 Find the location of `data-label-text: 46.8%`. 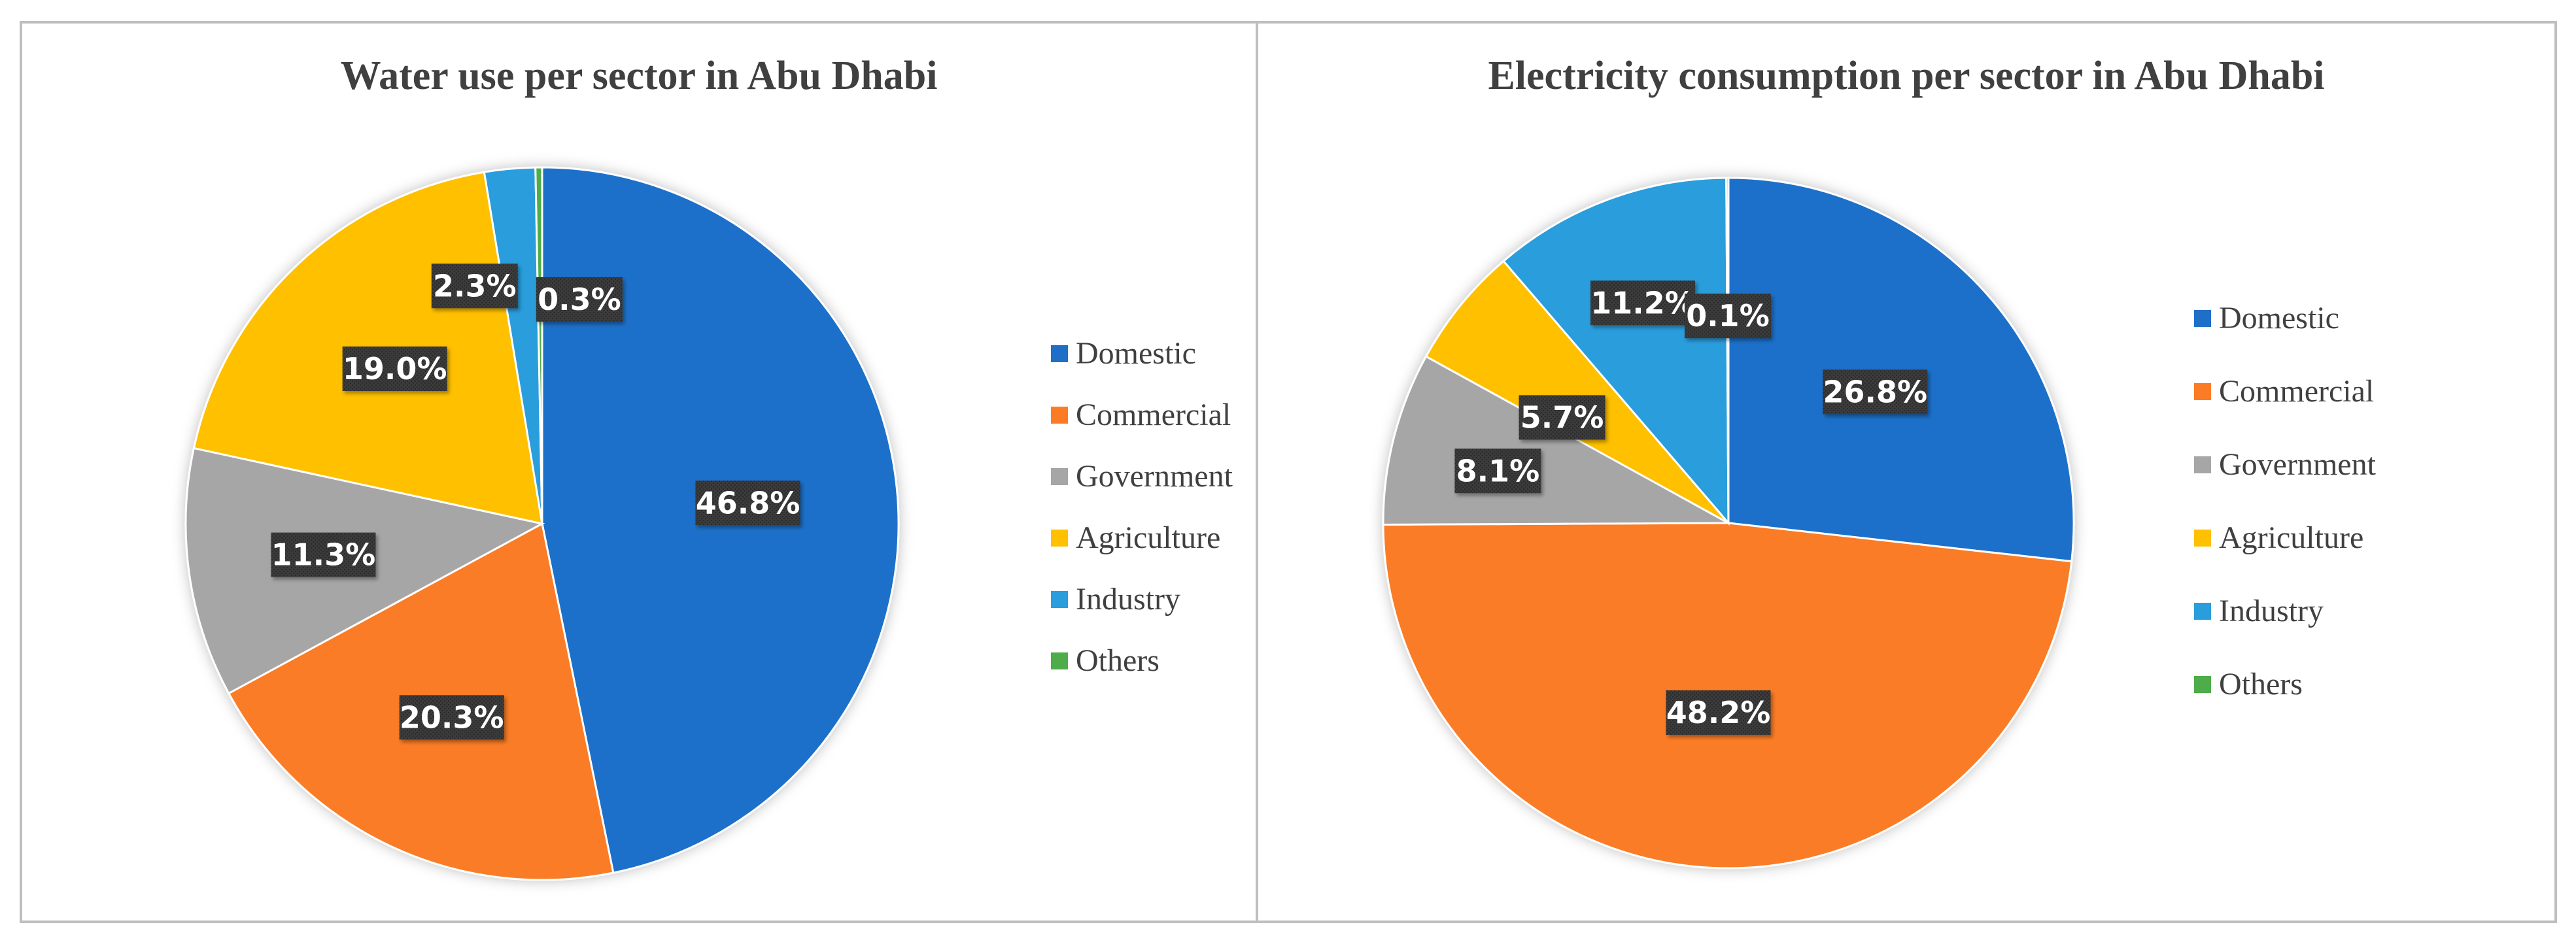

data-label-text: 46.8% is located at coordinates (748, 502).